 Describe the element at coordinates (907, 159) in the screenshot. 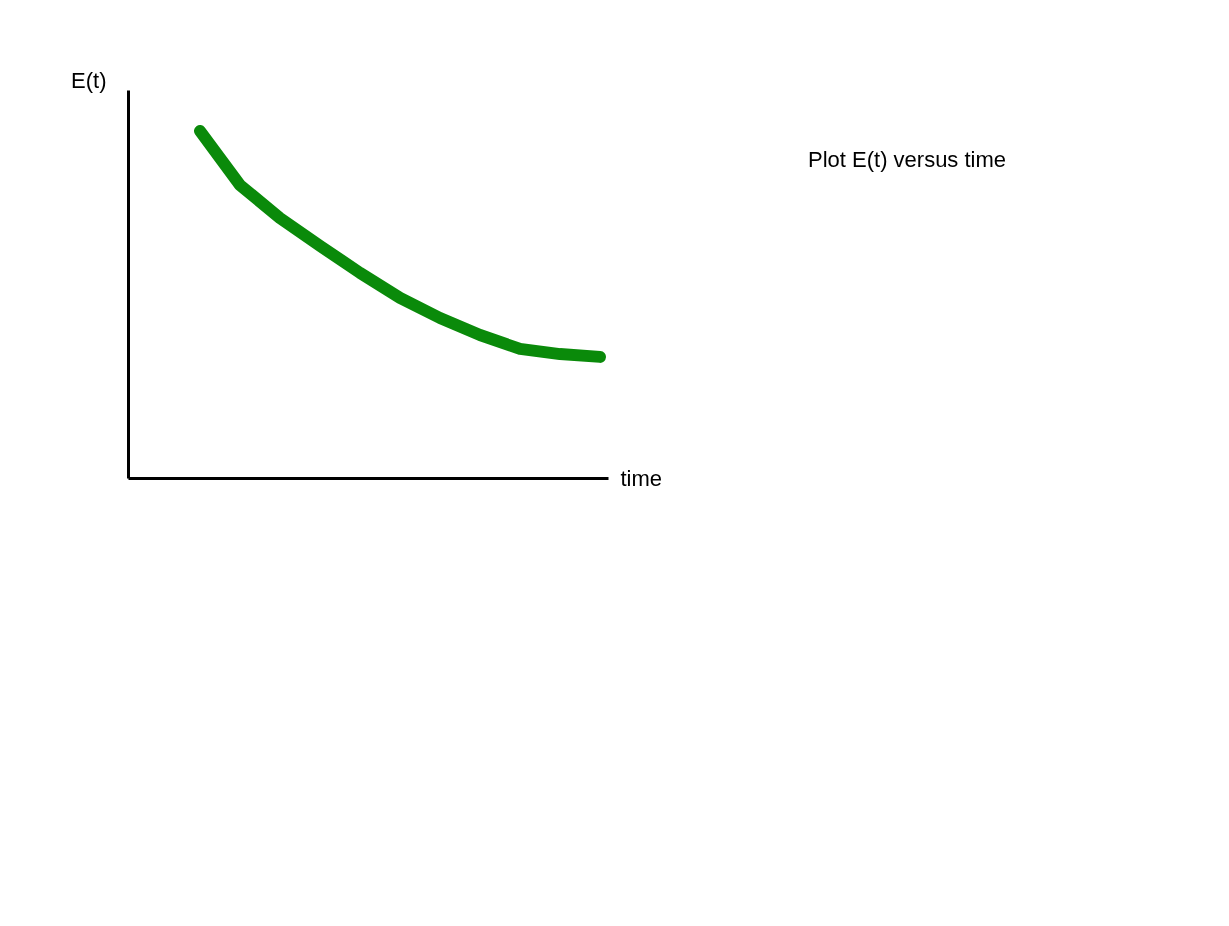

I see `text: Plot E(t) versus time` at that location.